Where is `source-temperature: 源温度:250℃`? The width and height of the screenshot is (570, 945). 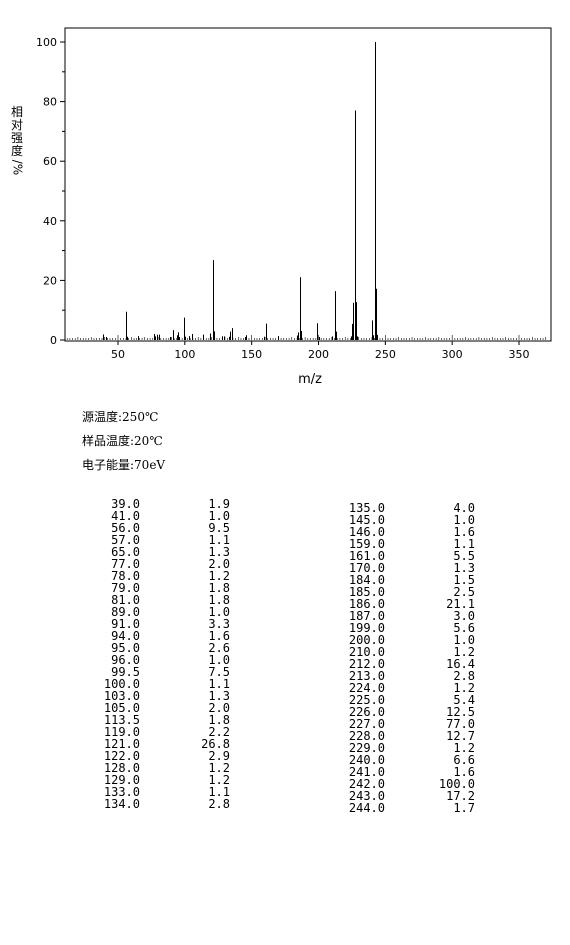
source-temperature: 源温度:250℃ is located at coordinates (120, 417).